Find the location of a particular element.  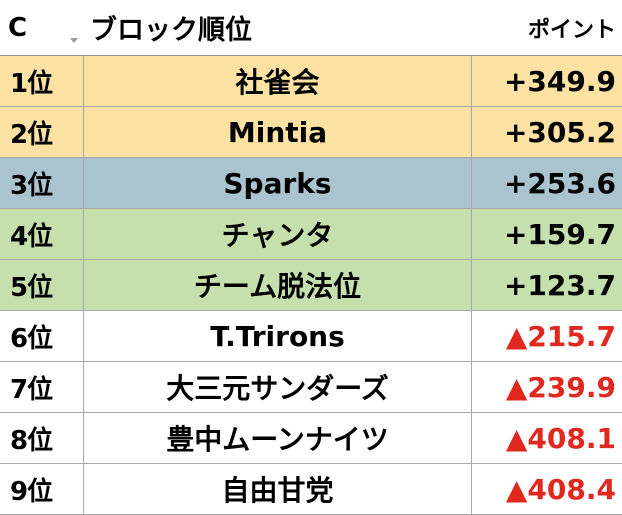

rank-label: 7位 is located at coordinates (31, 389).